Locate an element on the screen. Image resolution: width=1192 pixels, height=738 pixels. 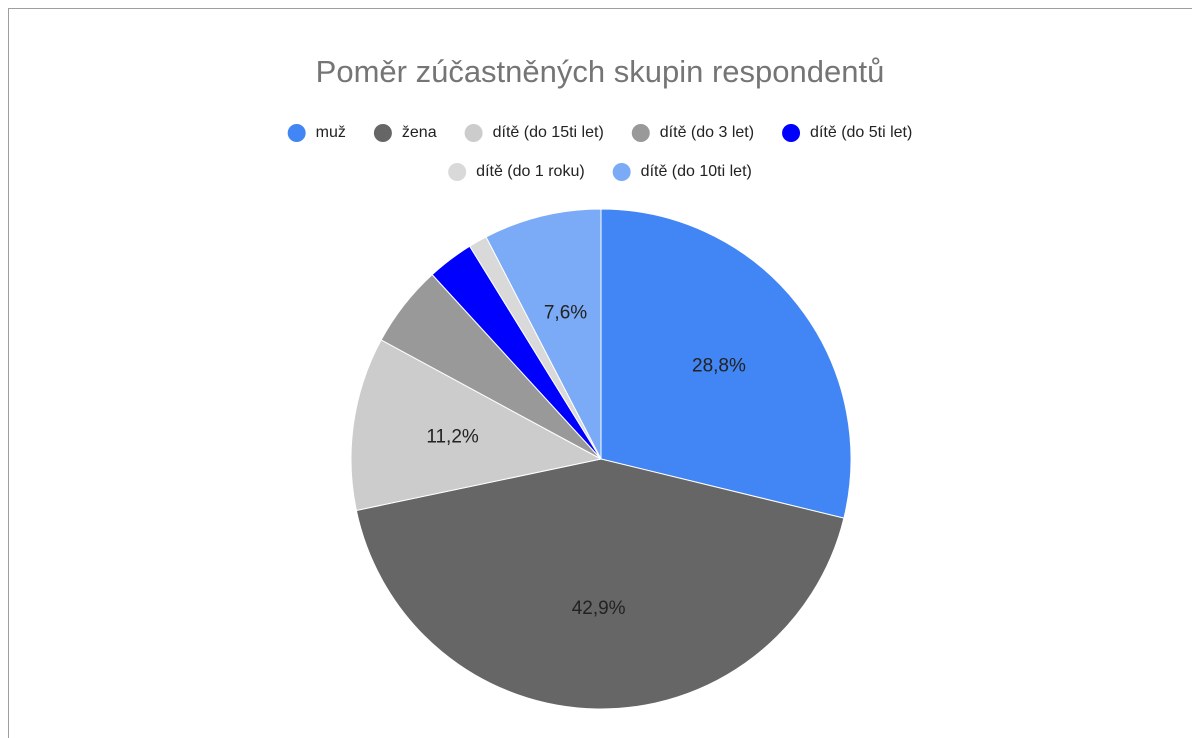
slice-label: 11,2% is located at coordinates (452, 436).